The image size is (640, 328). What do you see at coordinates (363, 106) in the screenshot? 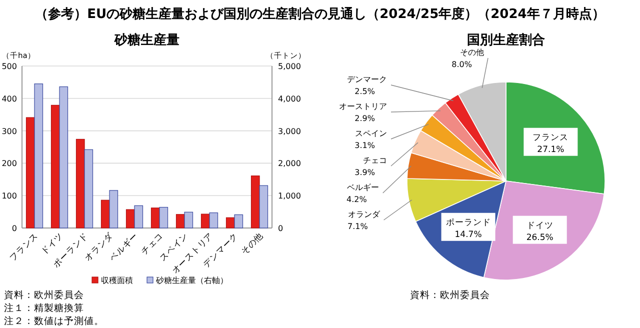
I see `slice-label: オーストリア` at bounding box center [363, 106].